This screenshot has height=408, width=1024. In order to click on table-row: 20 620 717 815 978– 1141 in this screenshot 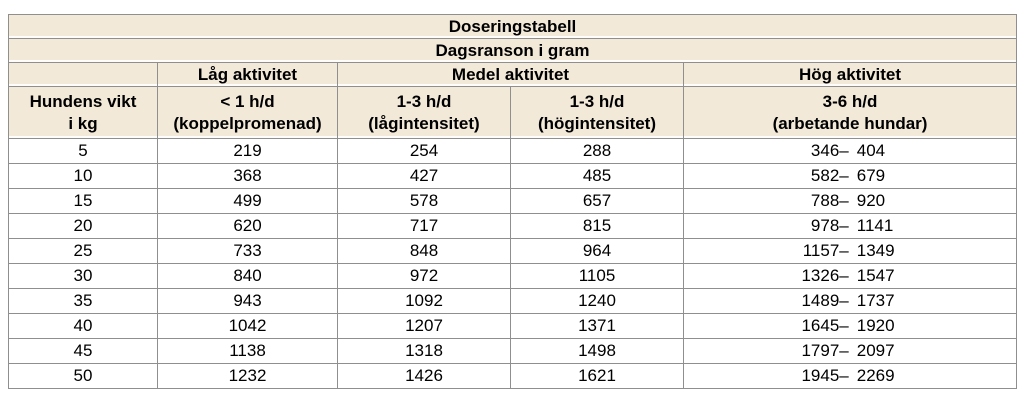, I will do `click(513, 226)`.